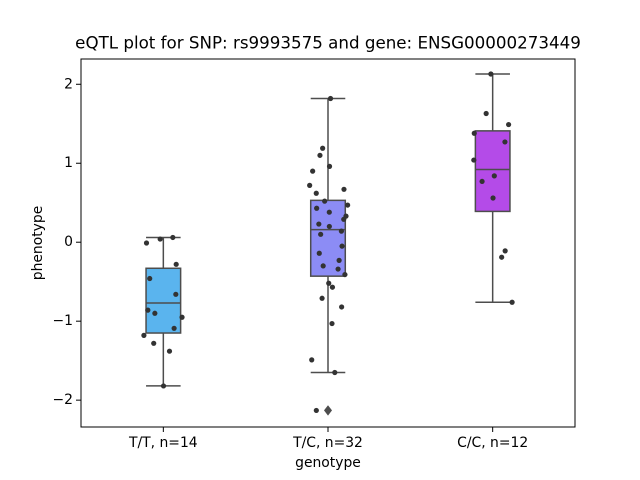 Image resolution: width=640 pixels, height=480 pixels. Describe the element at coordinates (63, 321) in the screenshot. I see `y-tick-label: −1` at that location.